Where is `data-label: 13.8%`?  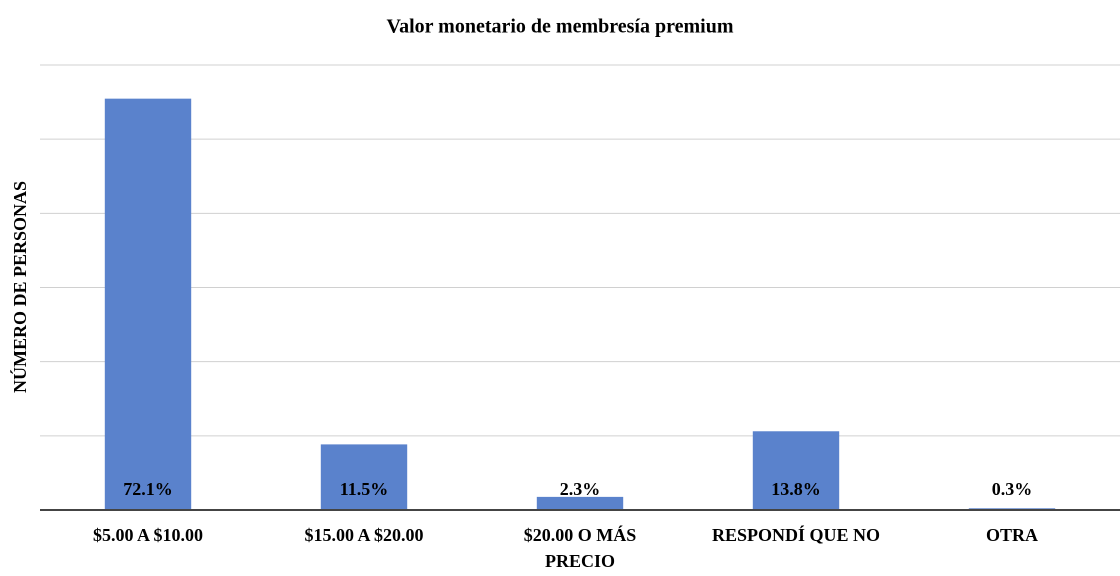 data-label: 13.8% is located at coordinates (796, 489).